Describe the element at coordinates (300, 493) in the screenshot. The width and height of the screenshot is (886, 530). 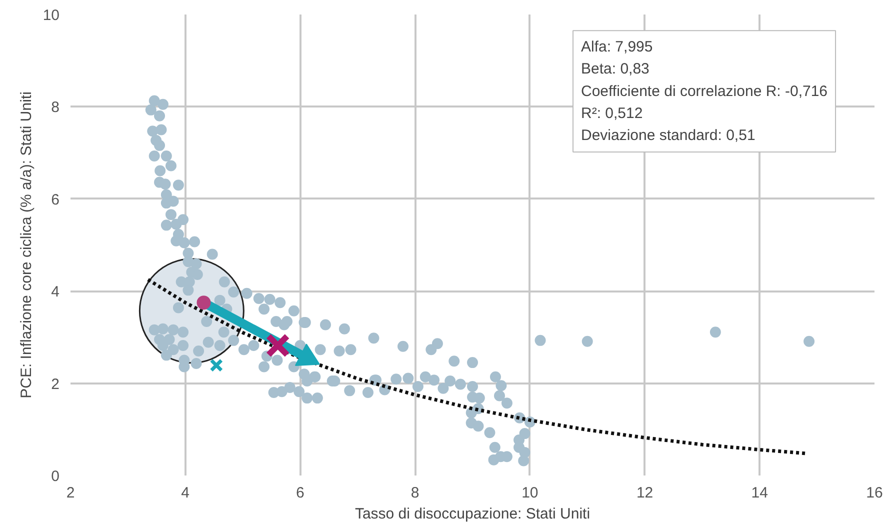
I see `x-tick-label: 6` at that location.